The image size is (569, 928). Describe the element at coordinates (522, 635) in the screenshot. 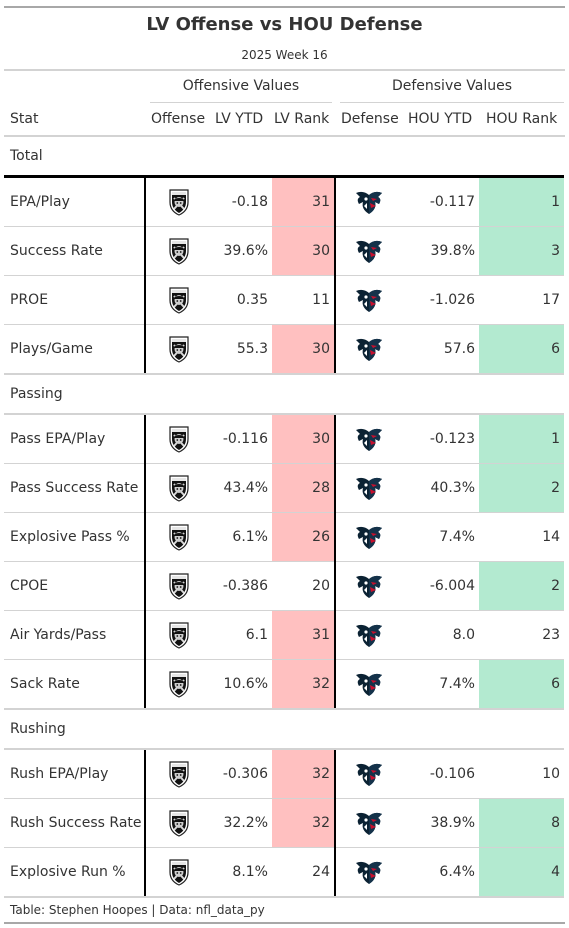

I see `defense-rank: 23` at that location.